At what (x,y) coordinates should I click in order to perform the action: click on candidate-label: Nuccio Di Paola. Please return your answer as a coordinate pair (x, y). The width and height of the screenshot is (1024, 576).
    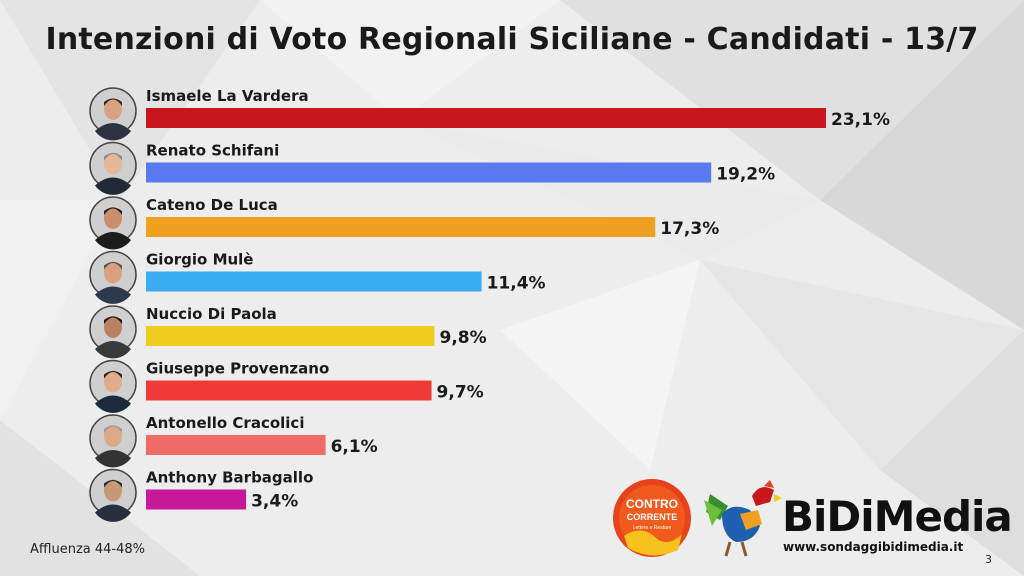
    Looking at the image, I should click on (211, 314).